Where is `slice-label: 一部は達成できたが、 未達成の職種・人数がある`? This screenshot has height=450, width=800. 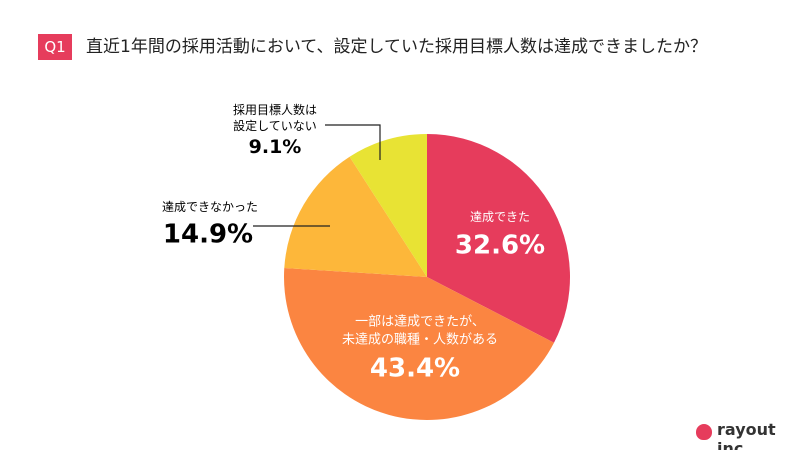 slice-label: 一部は達成できたが、 未達成の職種・人数がある is located at coordinates (420, 330).